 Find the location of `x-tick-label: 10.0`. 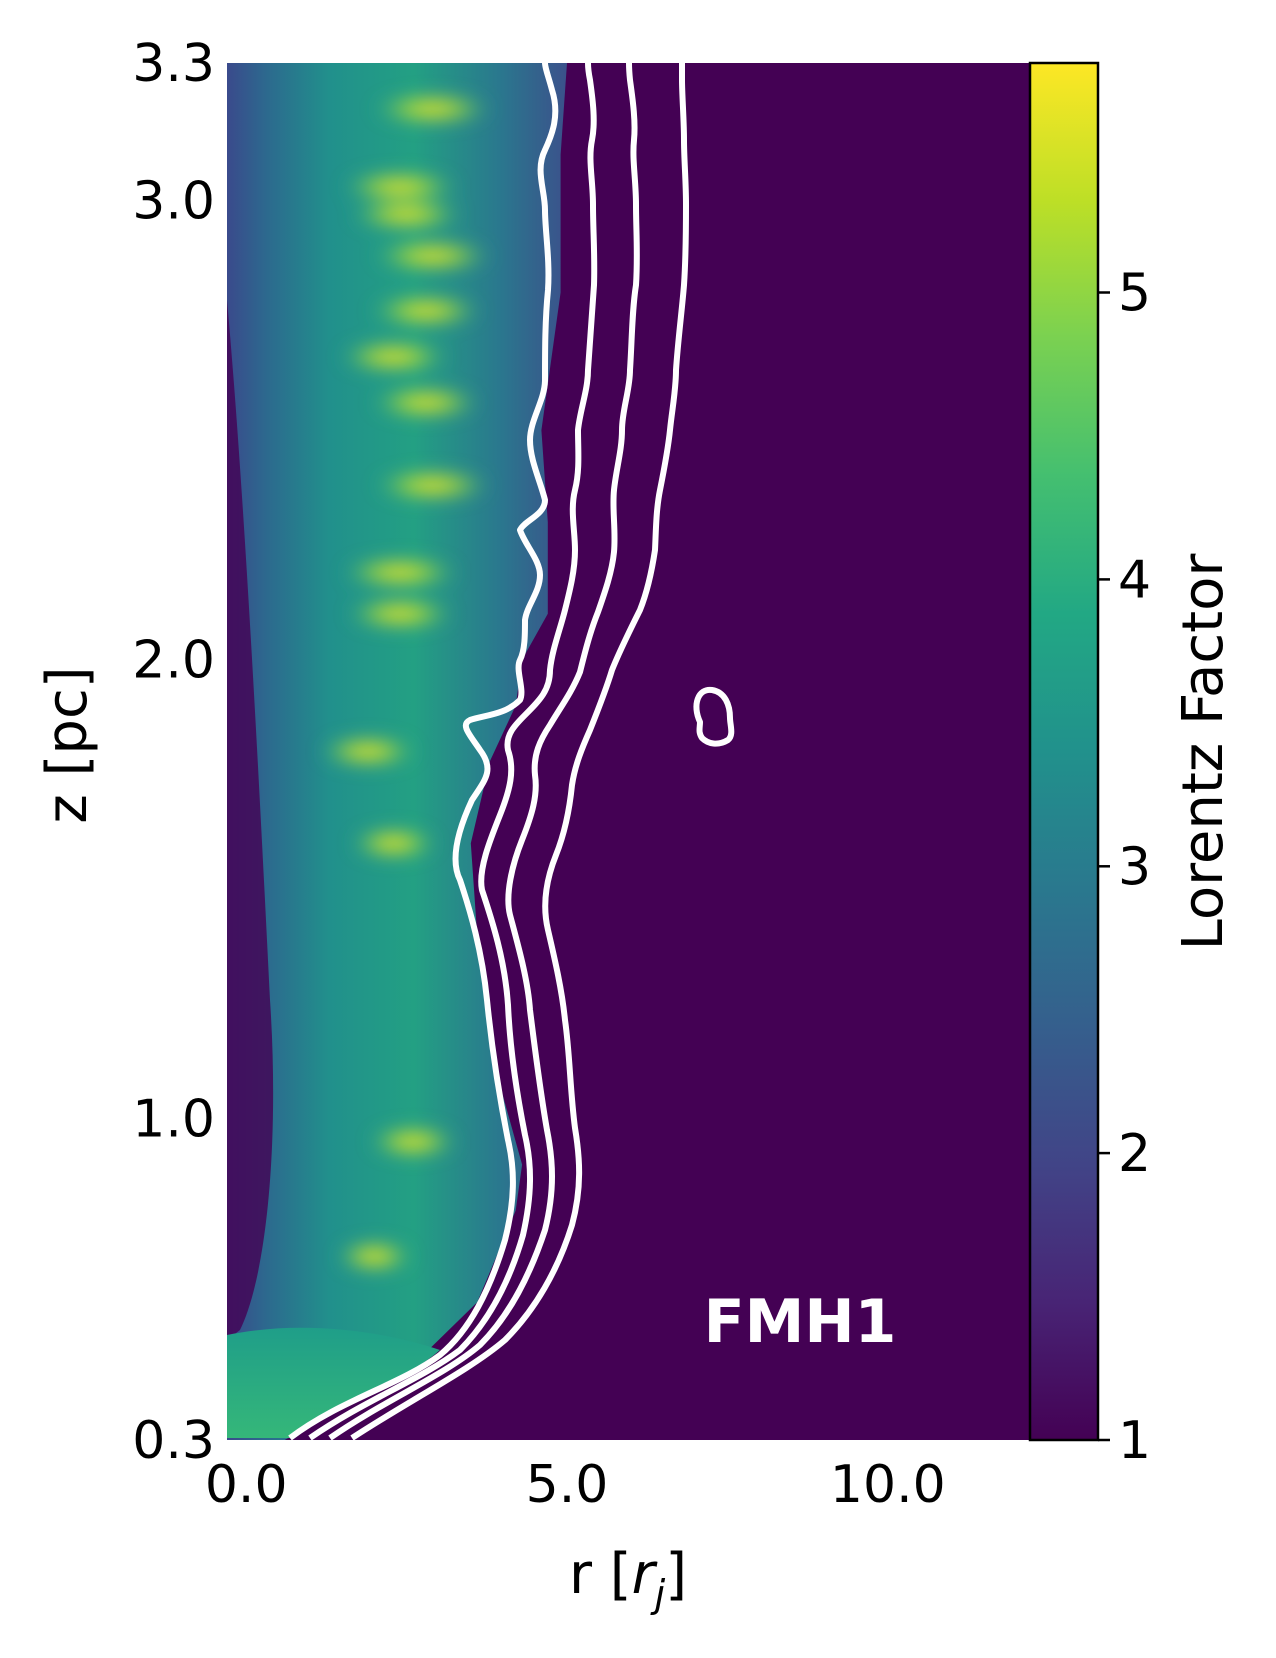

x-tick-label: 10.0 is located at coordinates (888, 1485).